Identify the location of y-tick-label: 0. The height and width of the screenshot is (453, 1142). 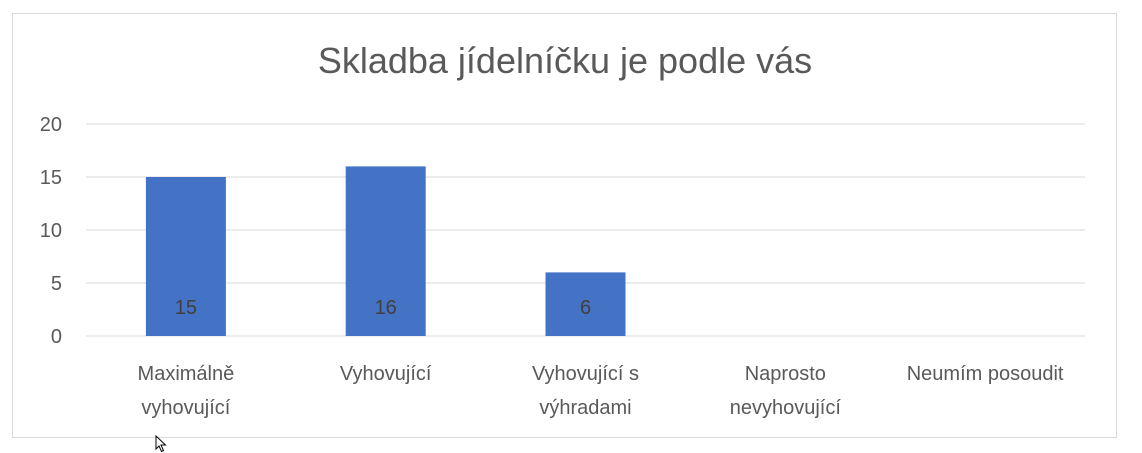
(56, 337).